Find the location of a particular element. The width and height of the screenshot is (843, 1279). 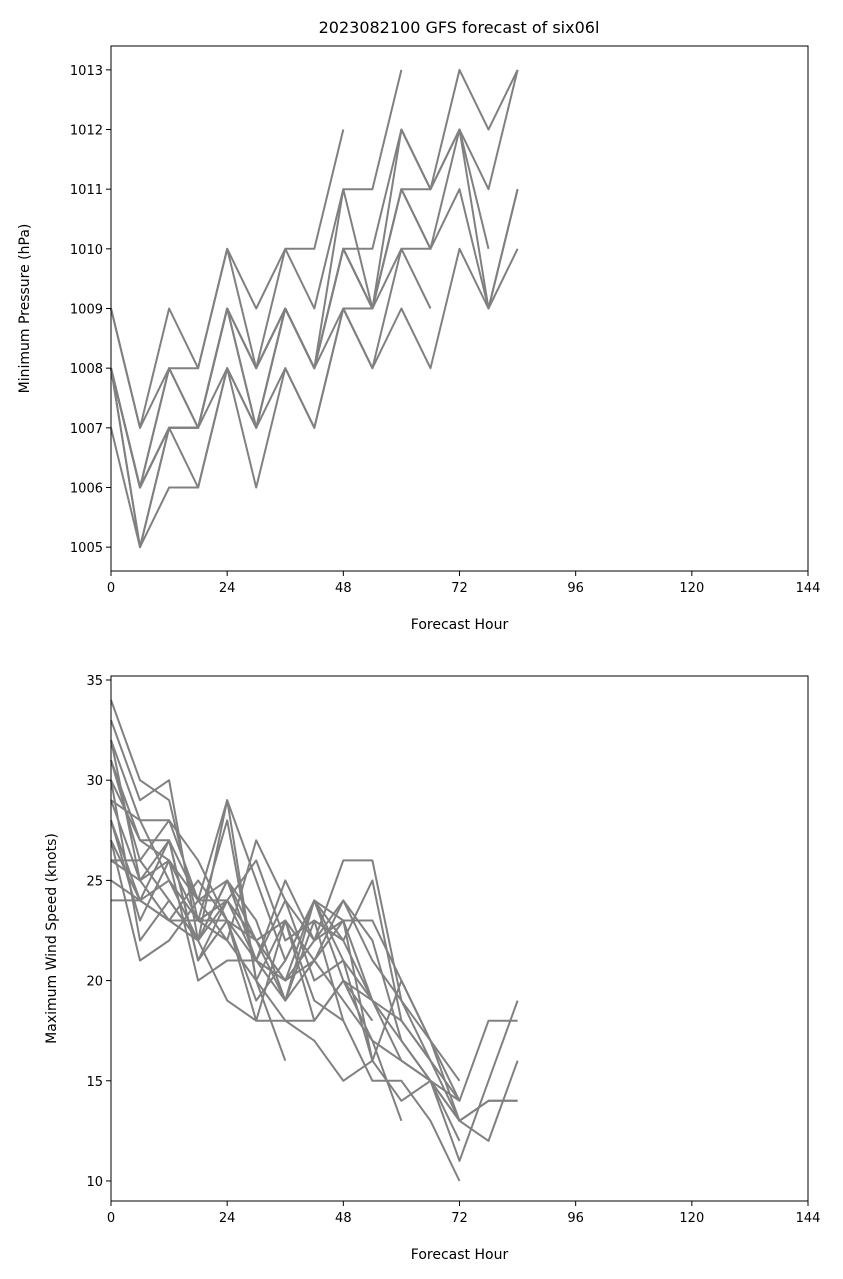

y-axis: 10 15 20 25 30 35 is located at coordinates (98, 932).